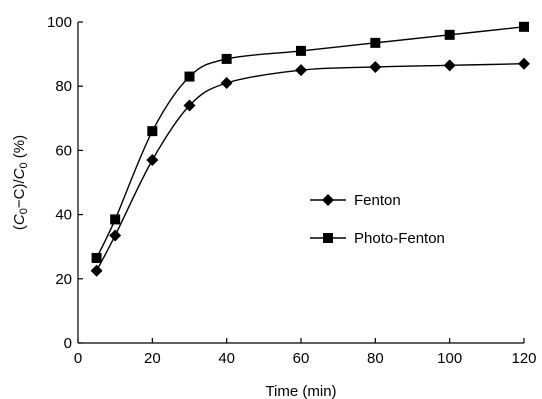  What do you see at coordinates (226, 358) in the screenshot?
I see `x-tick-label: 40` at bounding box center [226, 358].